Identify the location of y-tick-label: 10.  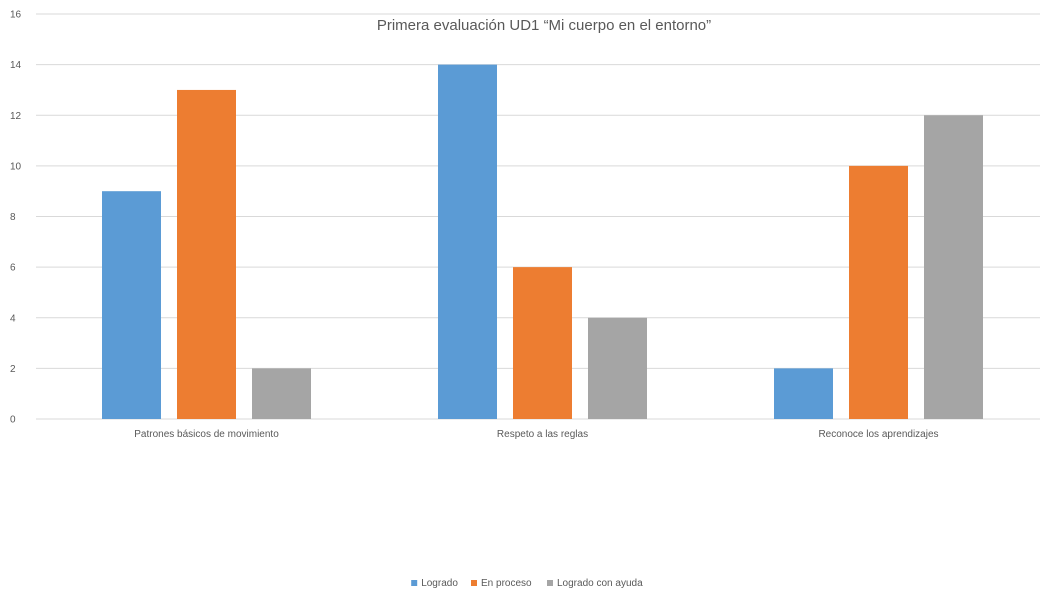
(16, 166).